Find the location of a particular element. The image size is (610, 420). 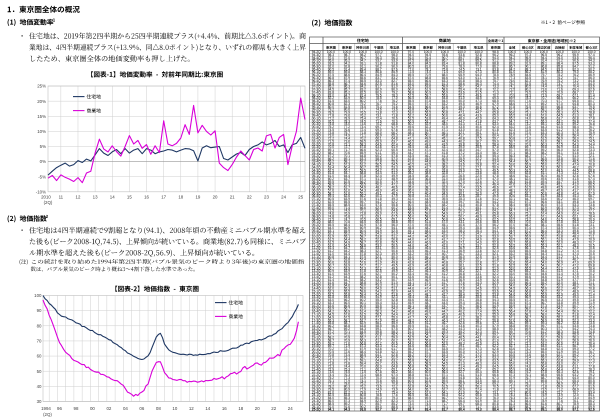

svg-text: 67.0 is located at coordinates (591, 190).